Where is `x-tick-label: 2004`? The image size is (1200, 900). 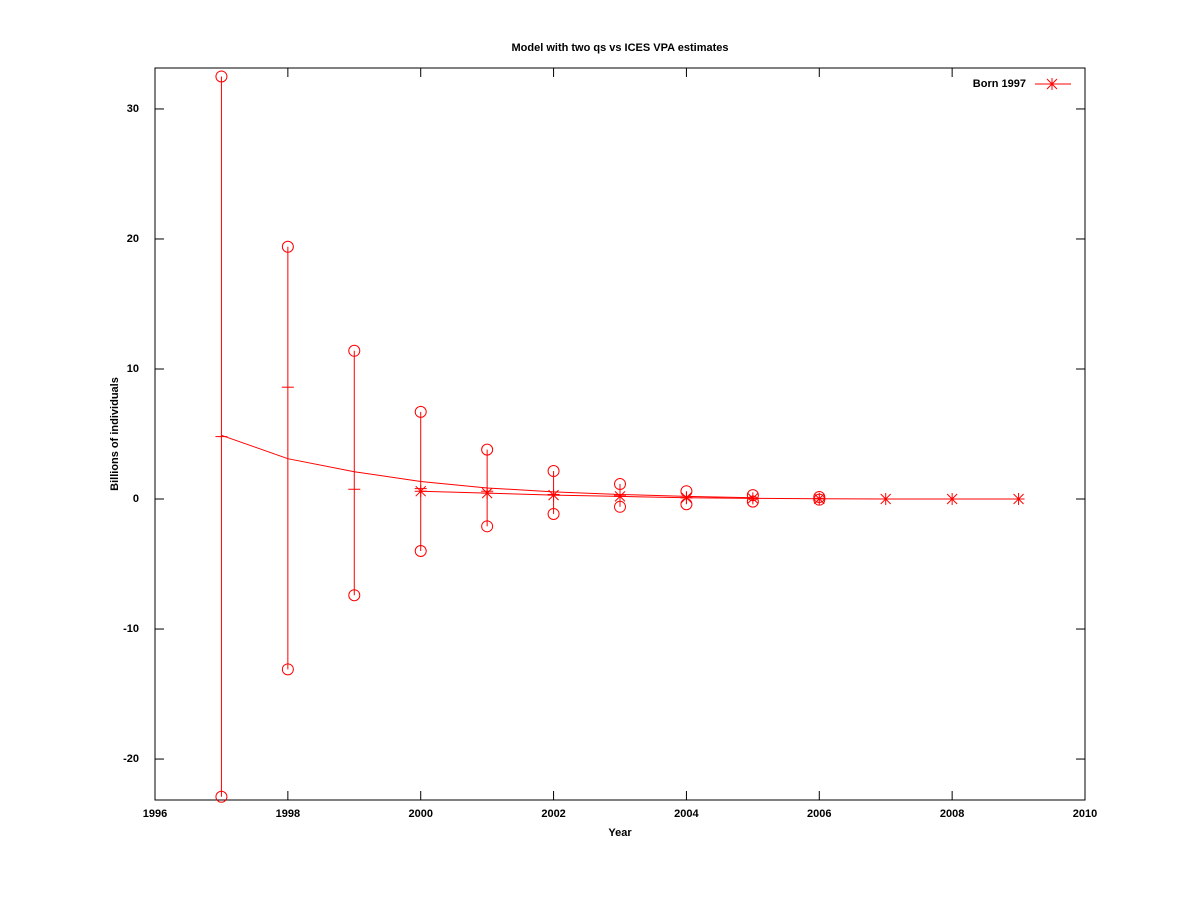 x-tick-label: 2004 is located at coordinates (686, 814).